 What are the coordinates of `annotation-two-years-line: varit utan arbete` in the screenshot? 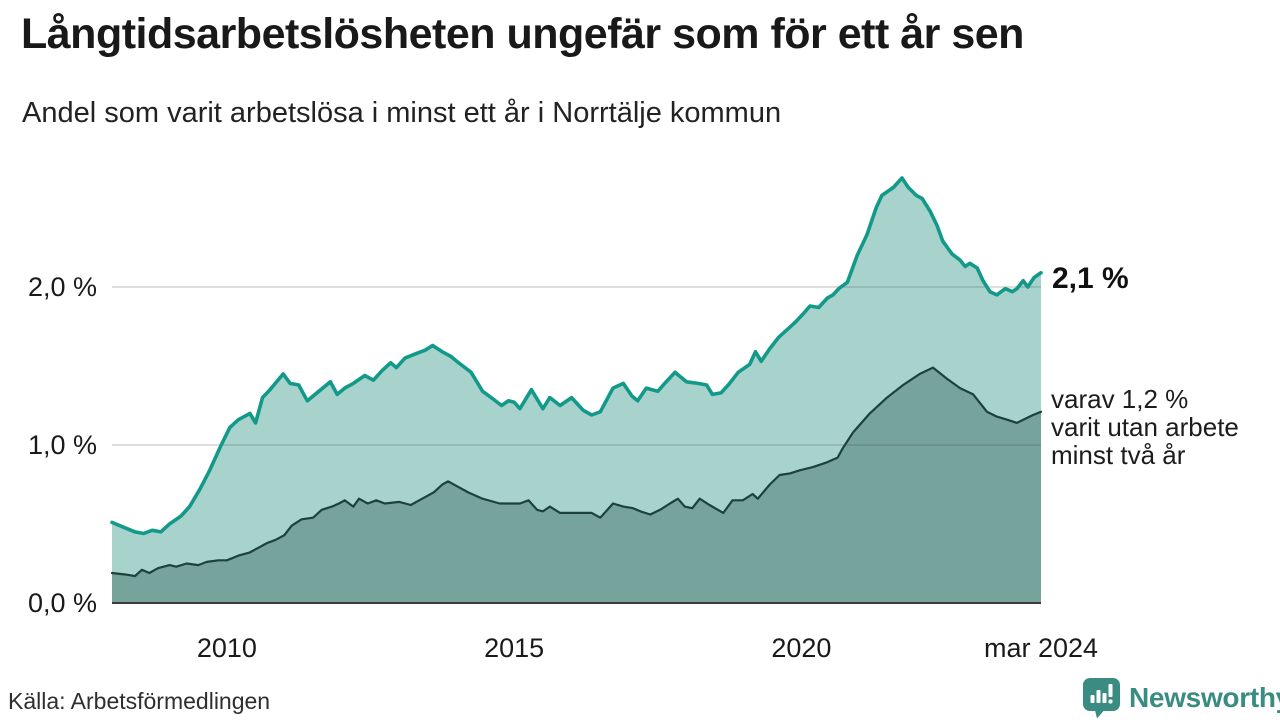 It's located at (1145, 427).